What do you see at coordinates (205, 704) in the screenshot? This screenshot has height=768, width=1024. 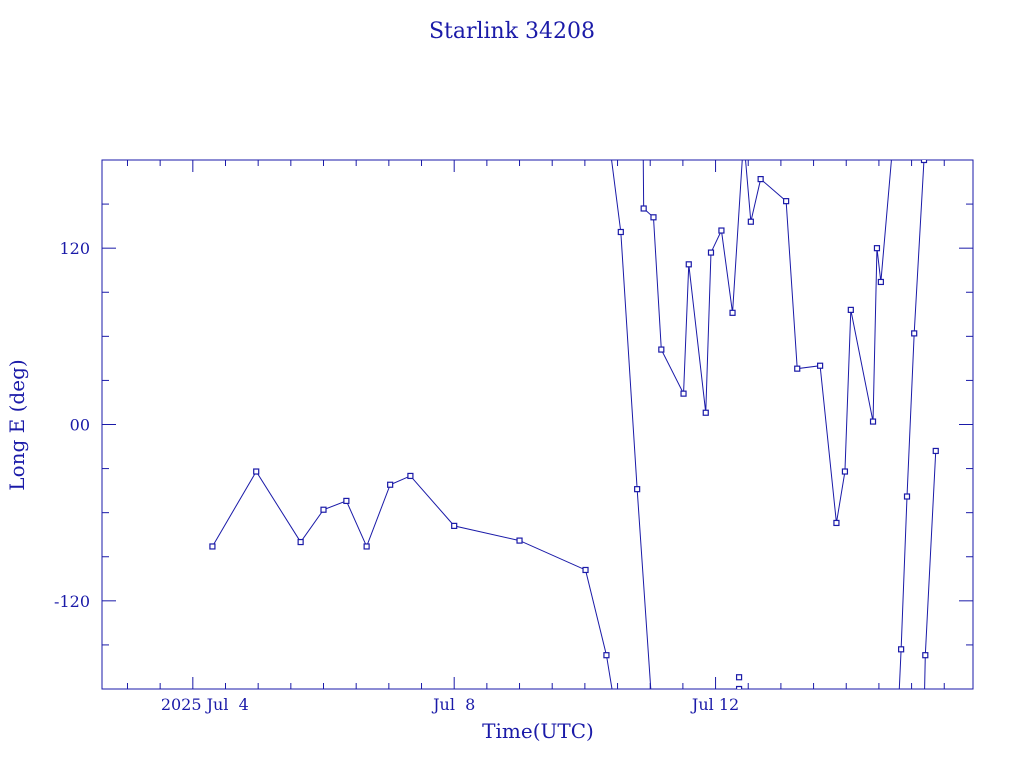 I see `x-tick-label: 2025 Jul 4` at bounding box center [205, 704].